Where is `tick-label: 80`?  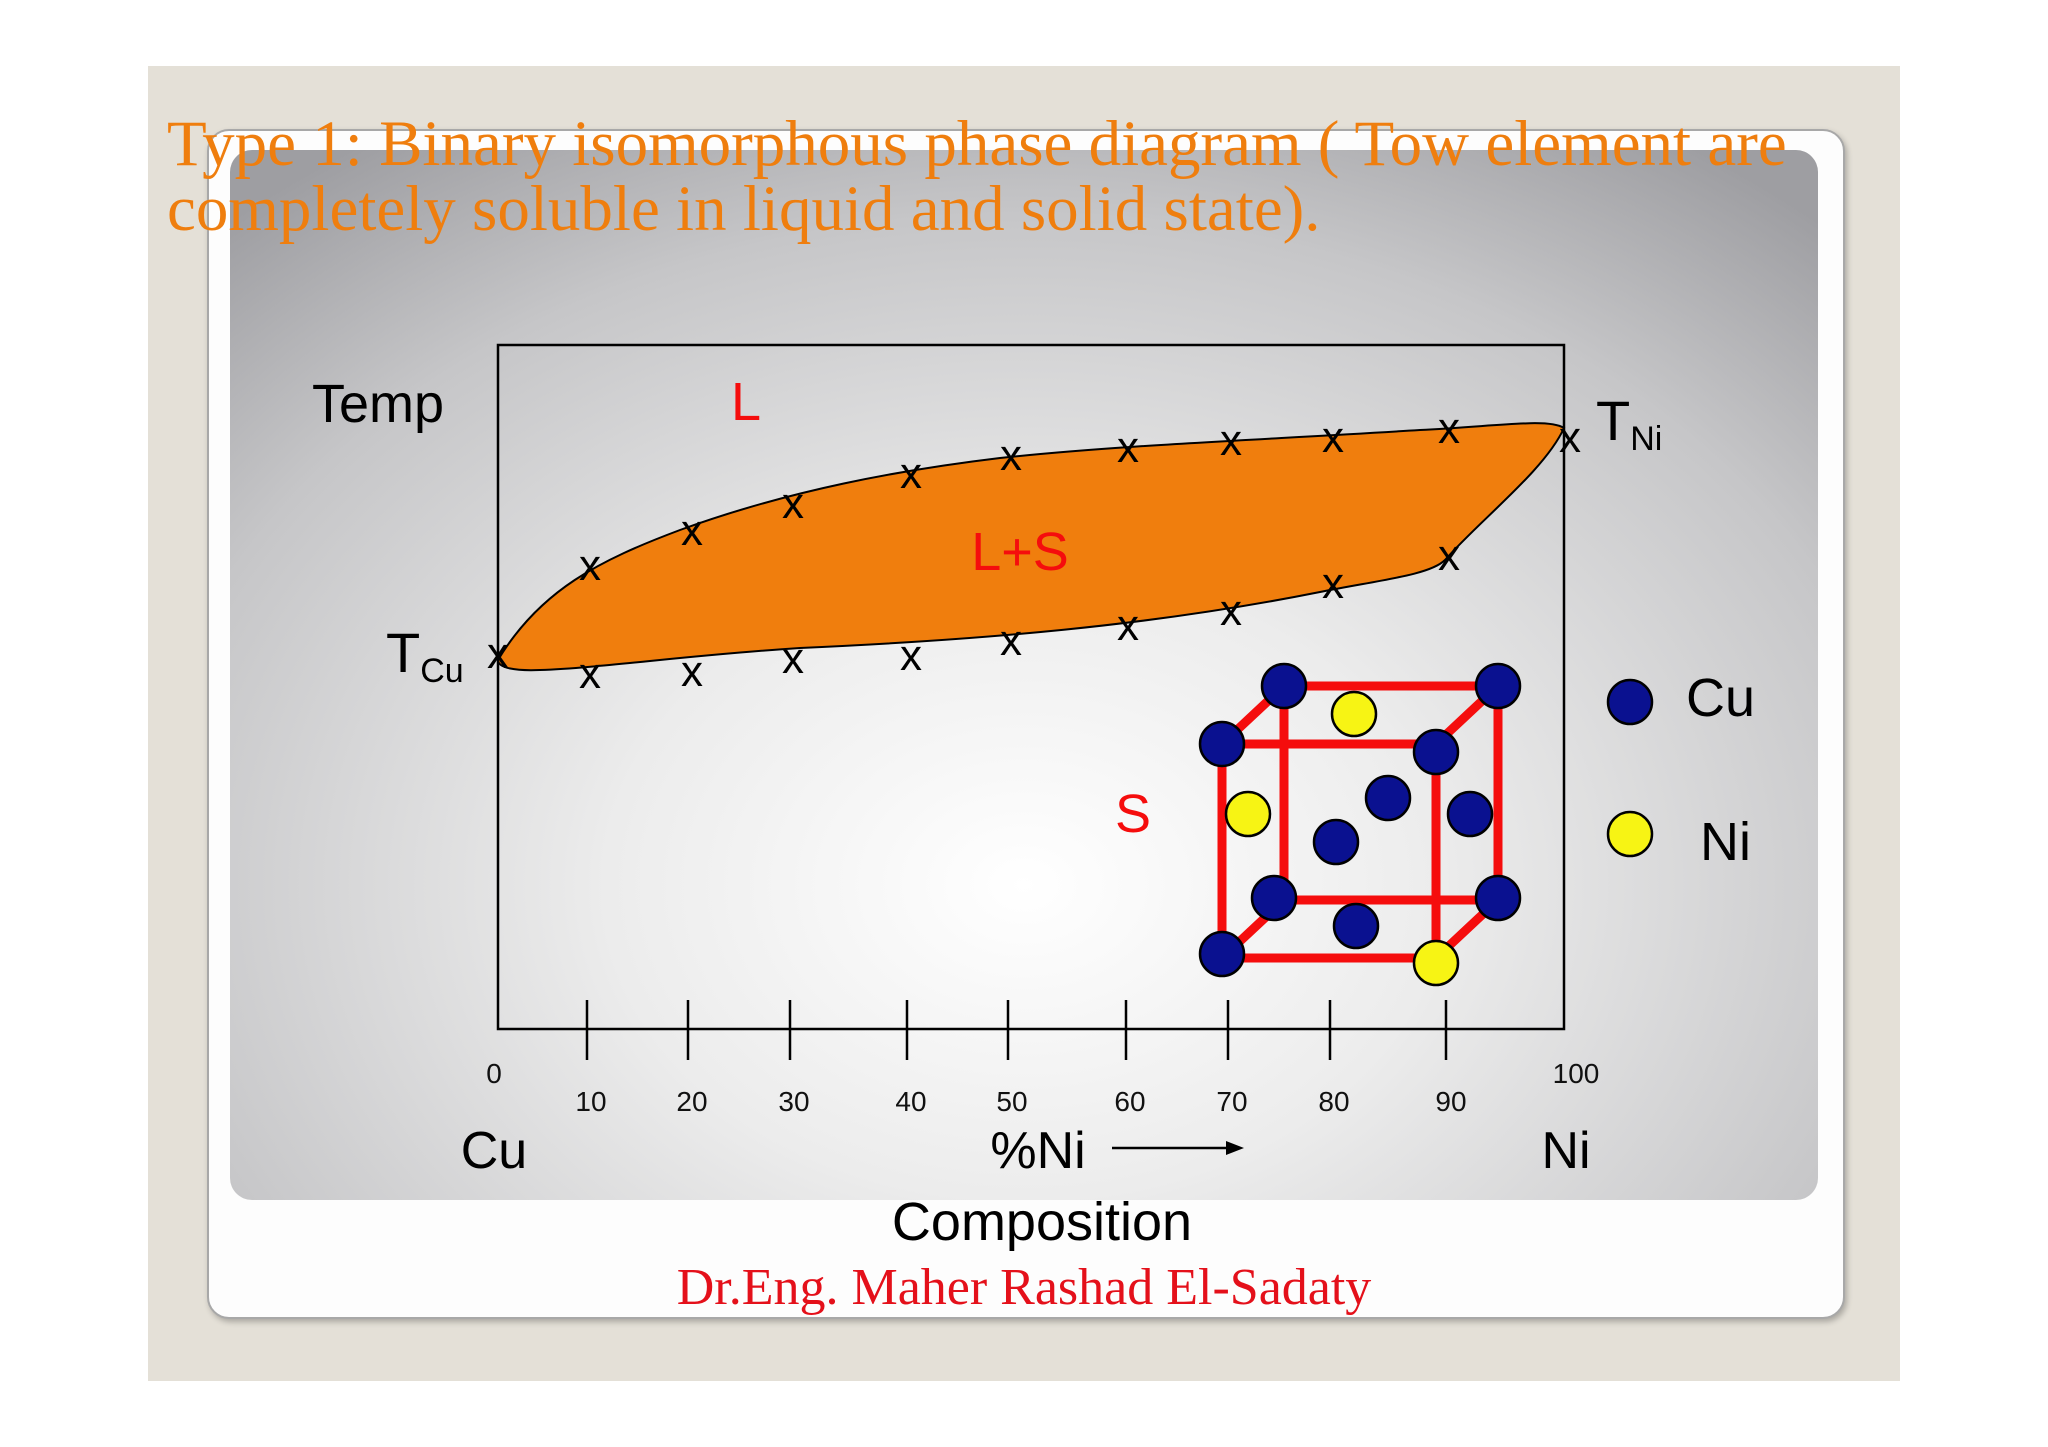 tick-label: 80 is located at coordinates (1333, 1101).